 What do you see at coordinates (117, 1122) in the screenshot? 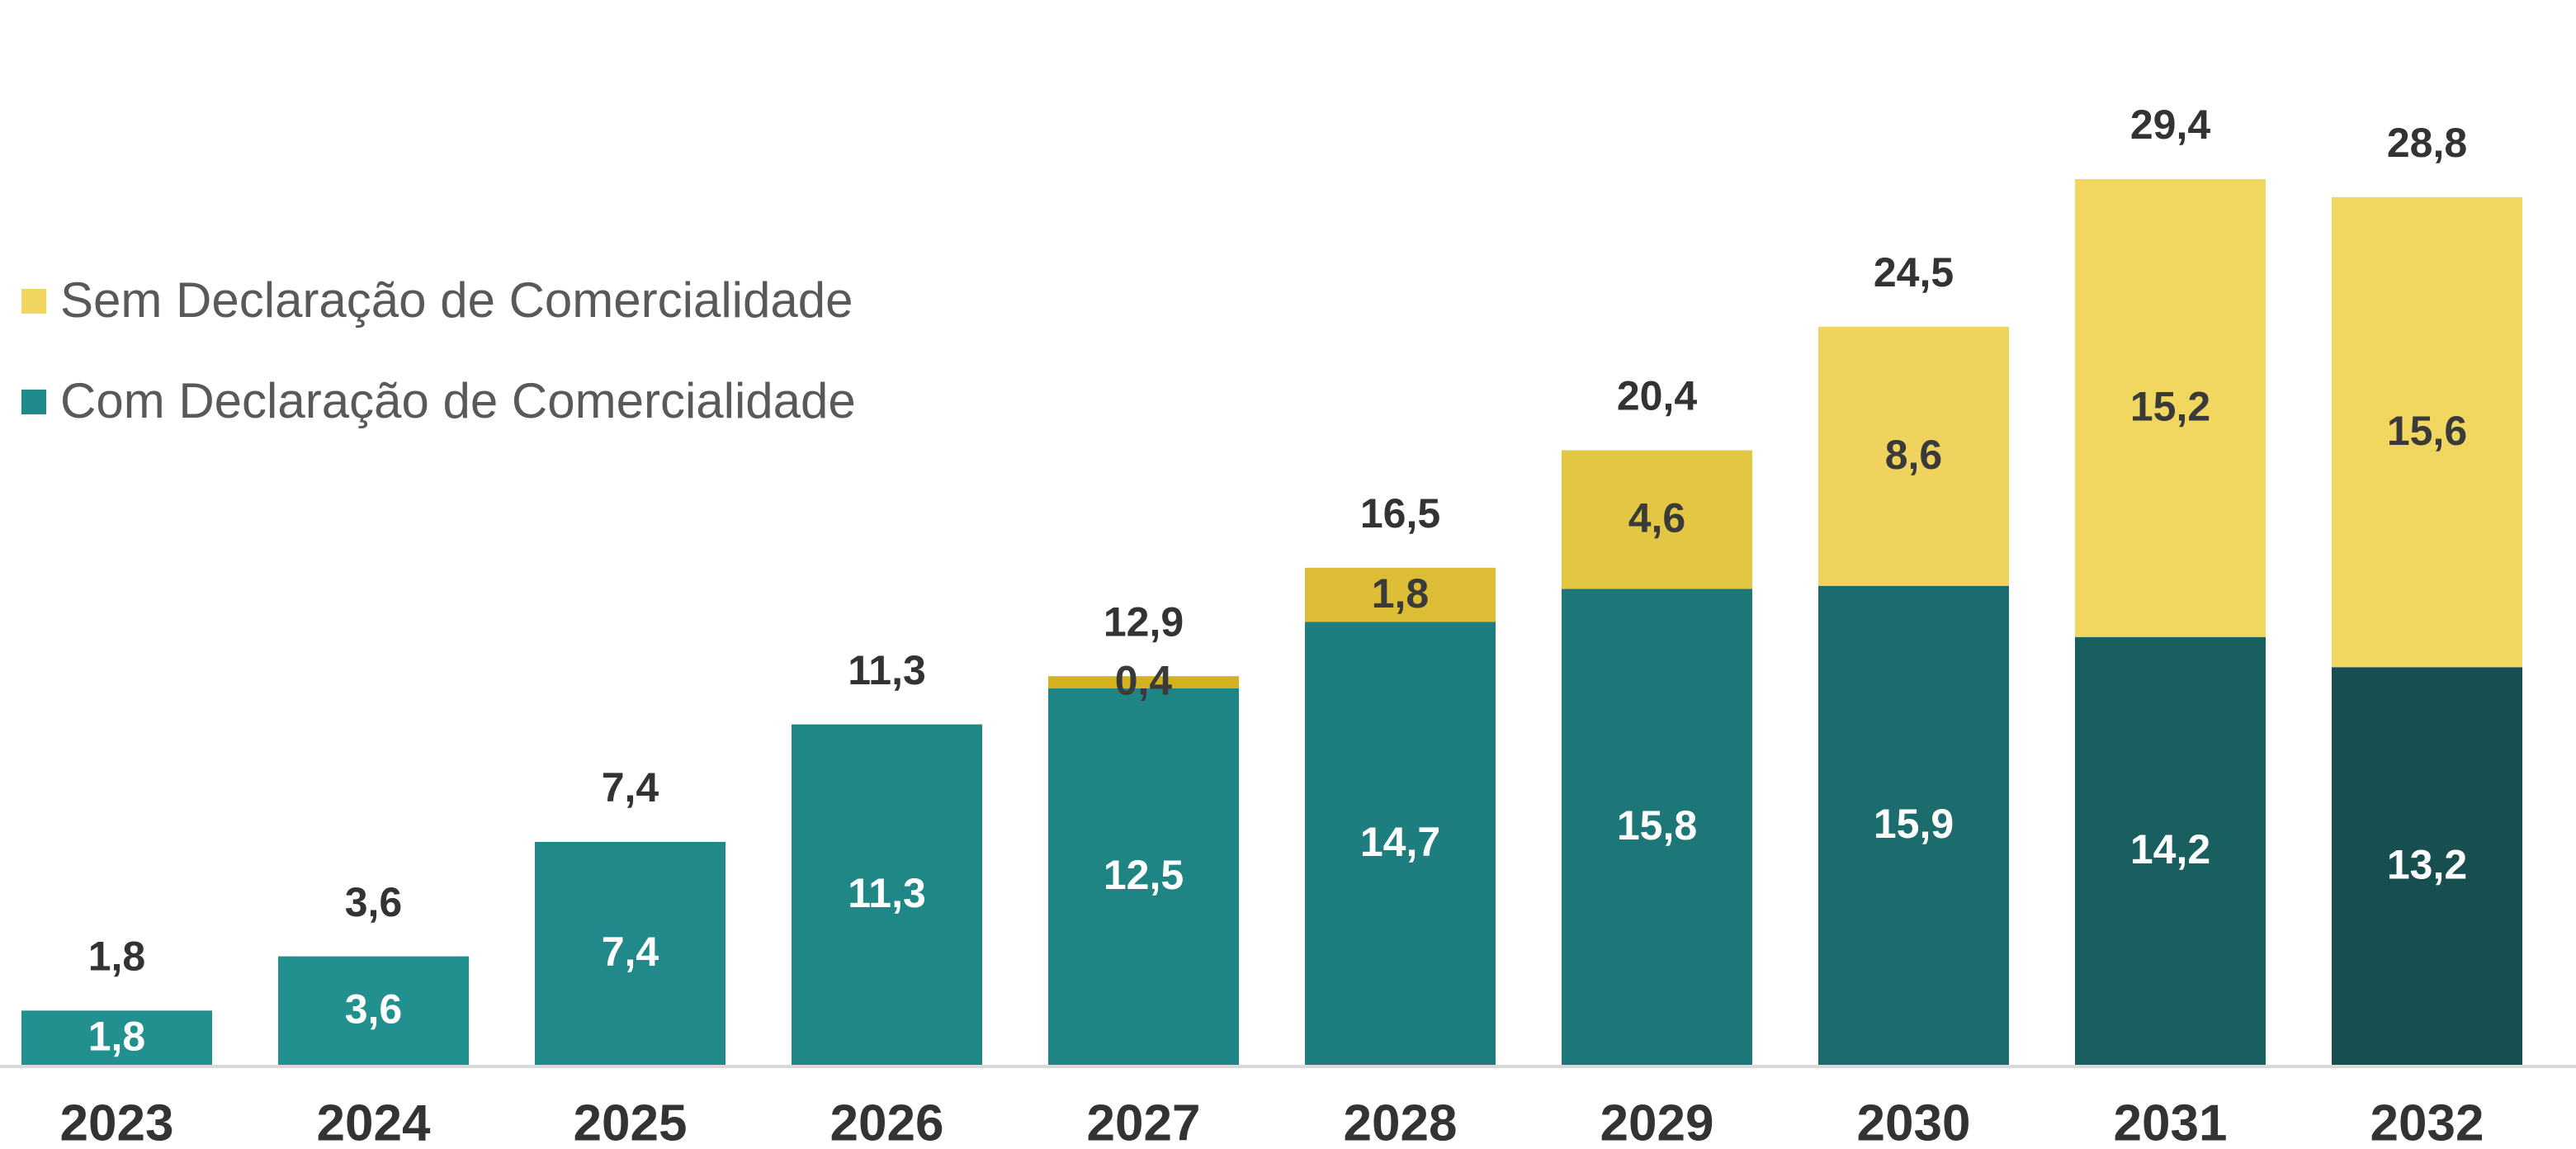
I see `x-tick-label: 2023` at bounding box center [117, 1122].